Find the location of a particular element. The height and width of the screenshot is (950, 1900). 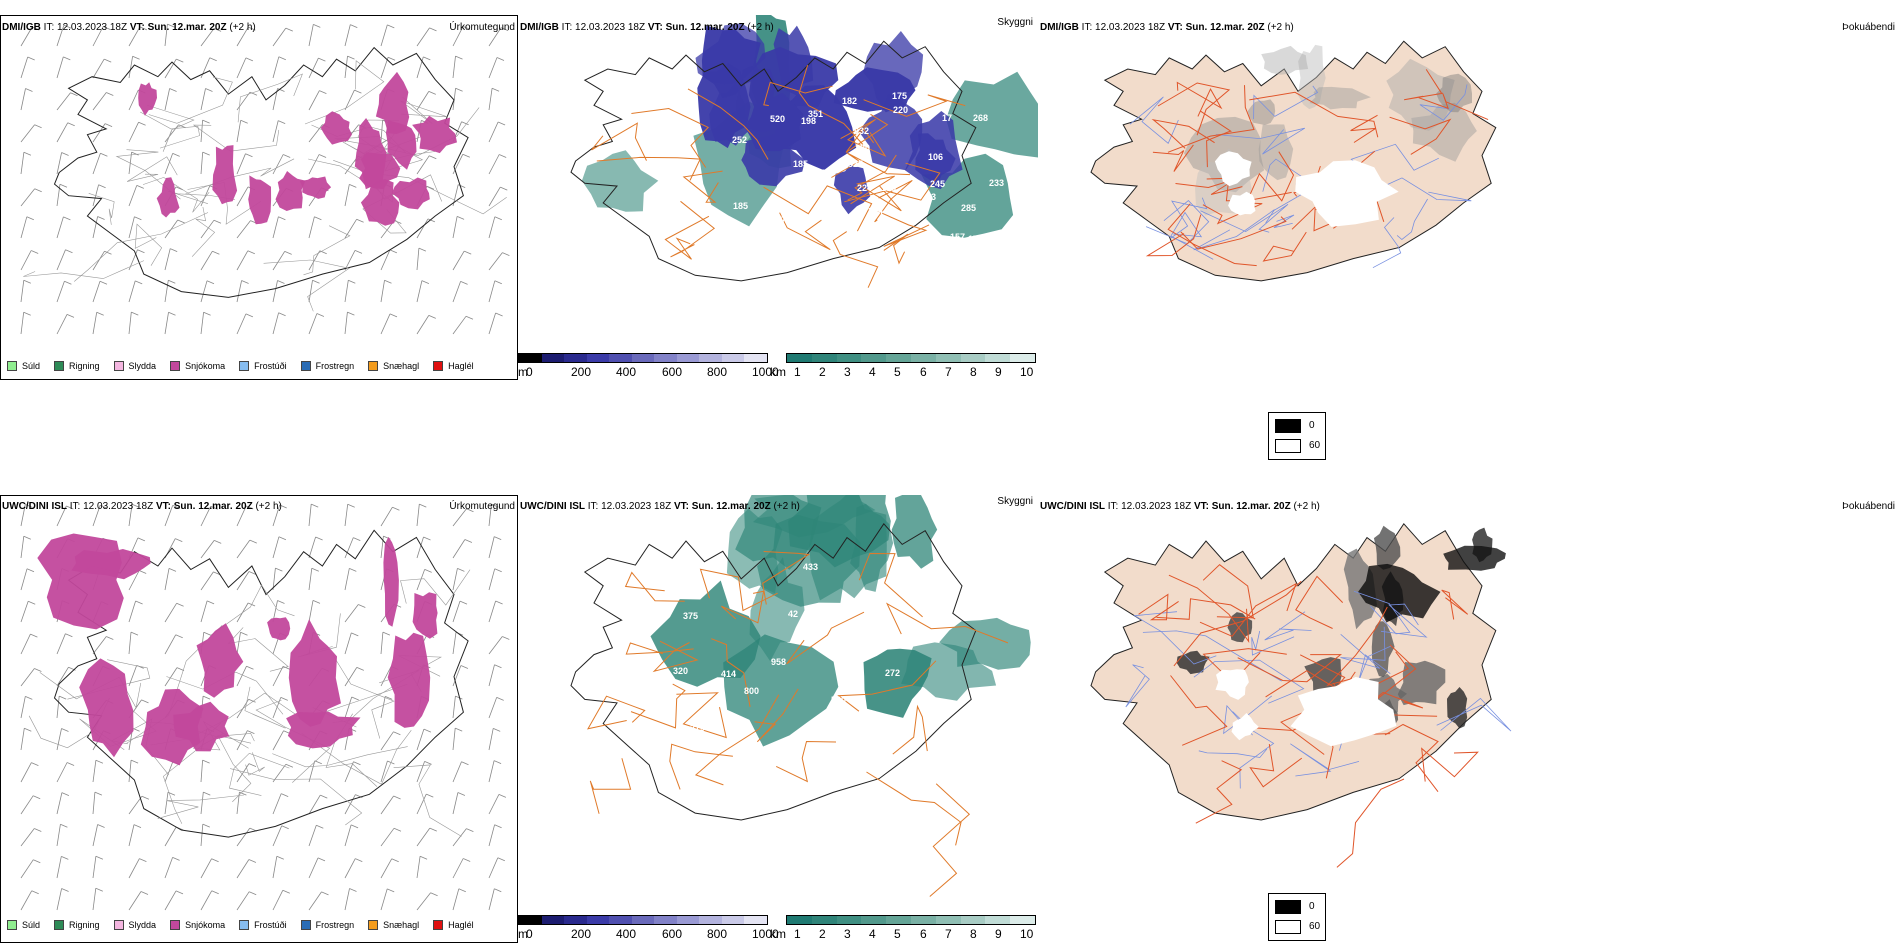

colorbar-tick: 800 is located at coordinates (717, 372).